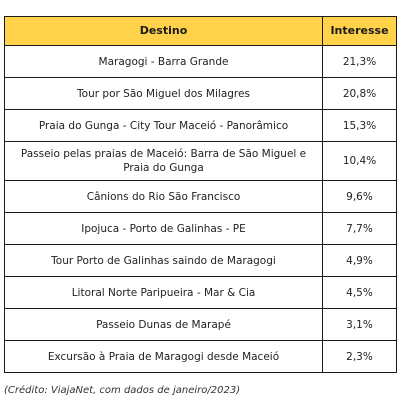  What do you see at coordinates (359, 31) in the screenshot?
I see `header-interesse: Interesse` at bounding box center [359, 31].